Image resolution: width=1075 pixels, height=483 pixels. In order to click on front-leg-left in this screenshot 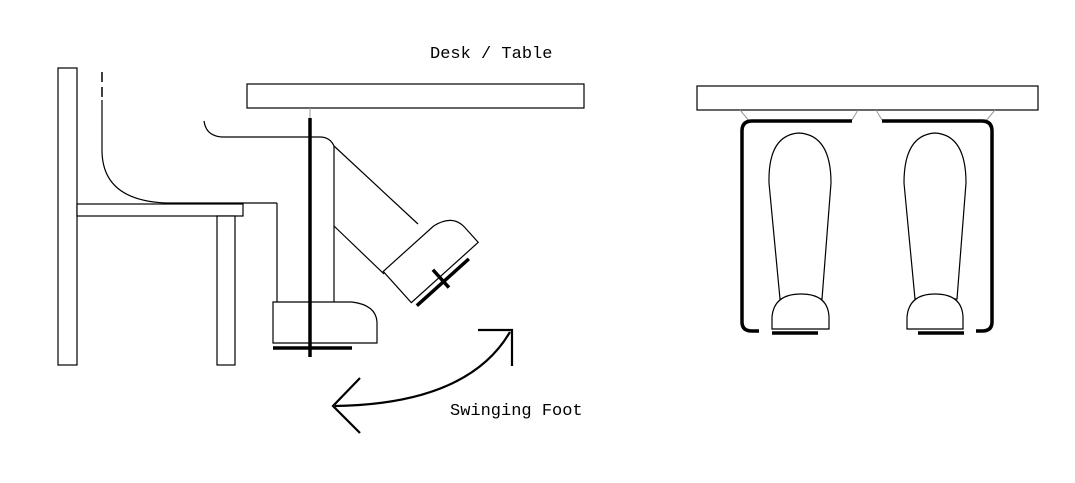, I will do `click(800, 233)`.